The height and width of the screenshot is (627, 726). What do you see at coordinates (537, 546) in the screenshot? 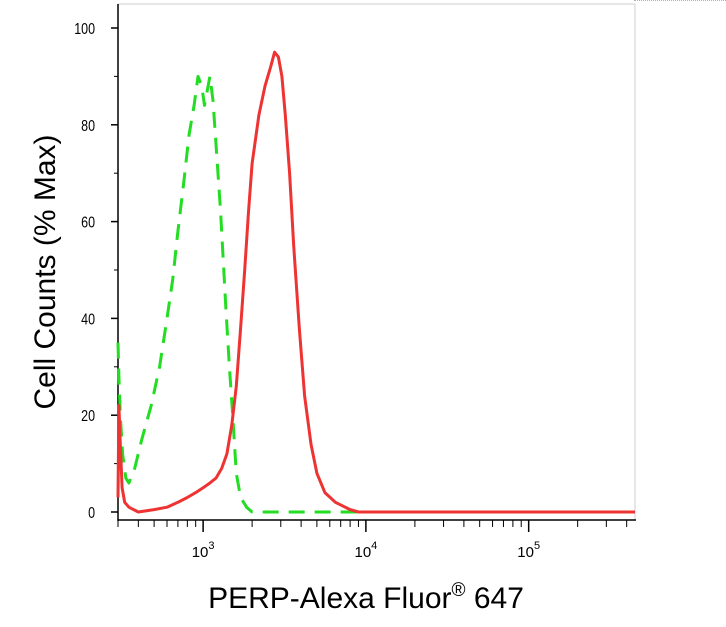
I see `x-tick-label-exponent: 5` at bounding box center [537, 546].